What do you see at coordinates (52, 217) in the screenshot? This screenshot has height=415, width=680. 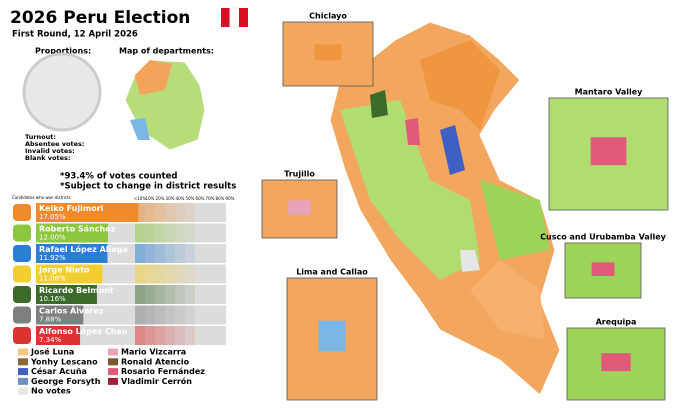 I see `candidate-share: 17.05%` at bounding box center [52, 217].